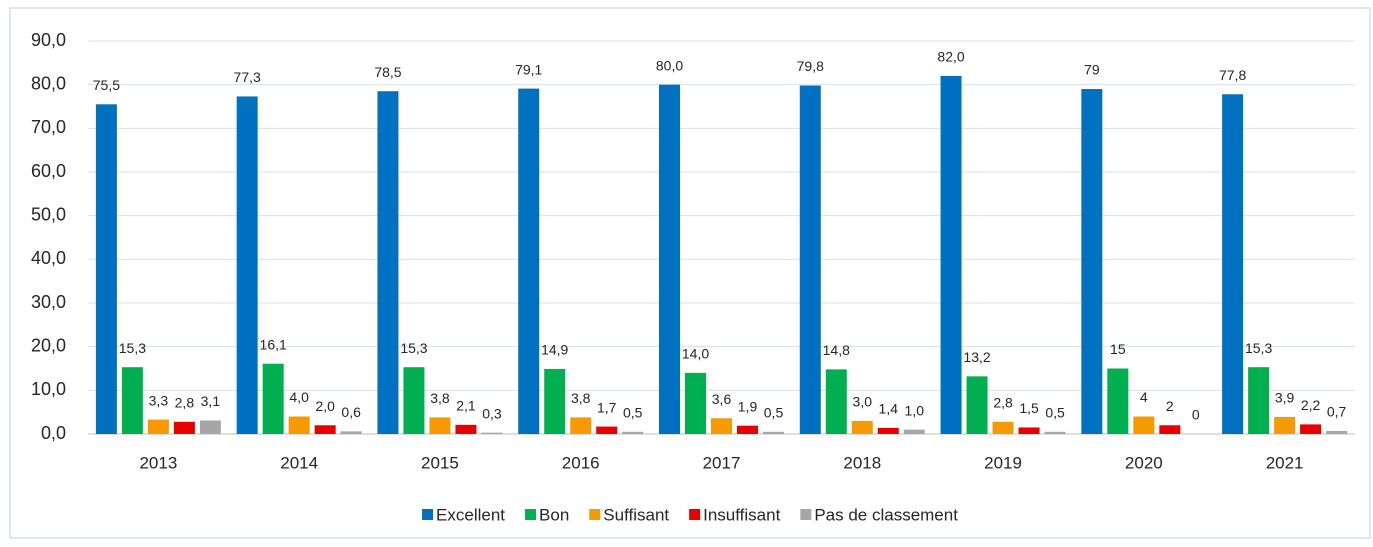 This screenshot has width=1373, height=547. I want to click on data-label: 77,8, so click(1232, 75).